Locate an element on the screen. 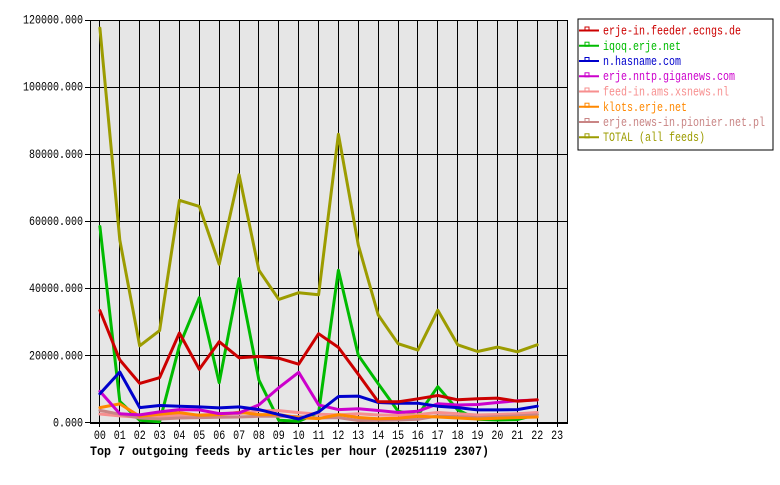 The width and height of the screenshot is (780, 485). svg-text: TOTAL (all feeds) is located at coordinates (654, 137).